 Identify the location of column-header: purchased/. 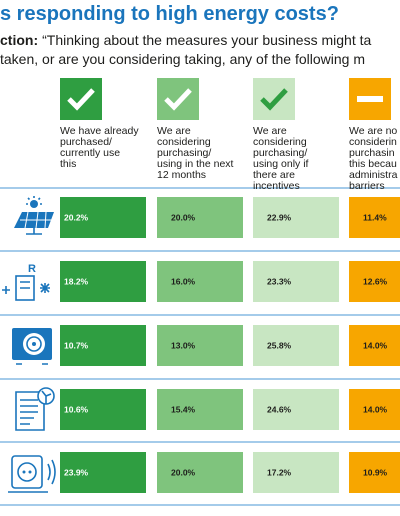
(86, 142).